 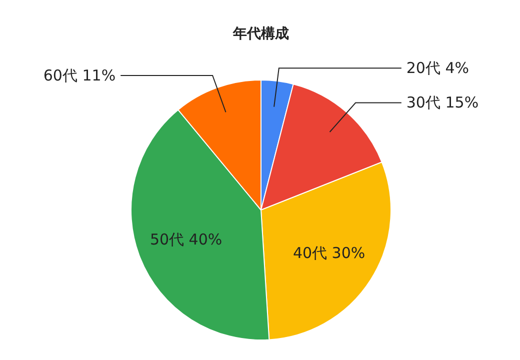 What do you see at coordinates (438, 68) in the screenshot?
I see `slice-label: 20代 4%` at bounding box center [438, 68].